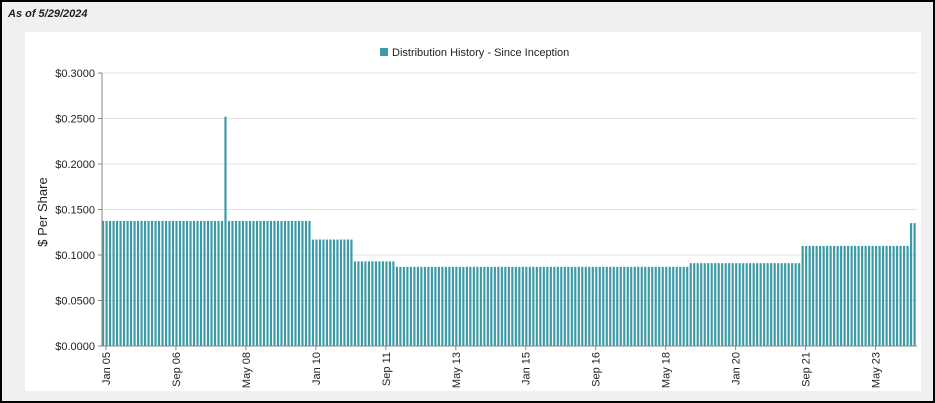  What do you see at coordinates (177, 369) in the screenshot?
I see `x-tick-label: Sep 06` at bounding box center [177, 369].